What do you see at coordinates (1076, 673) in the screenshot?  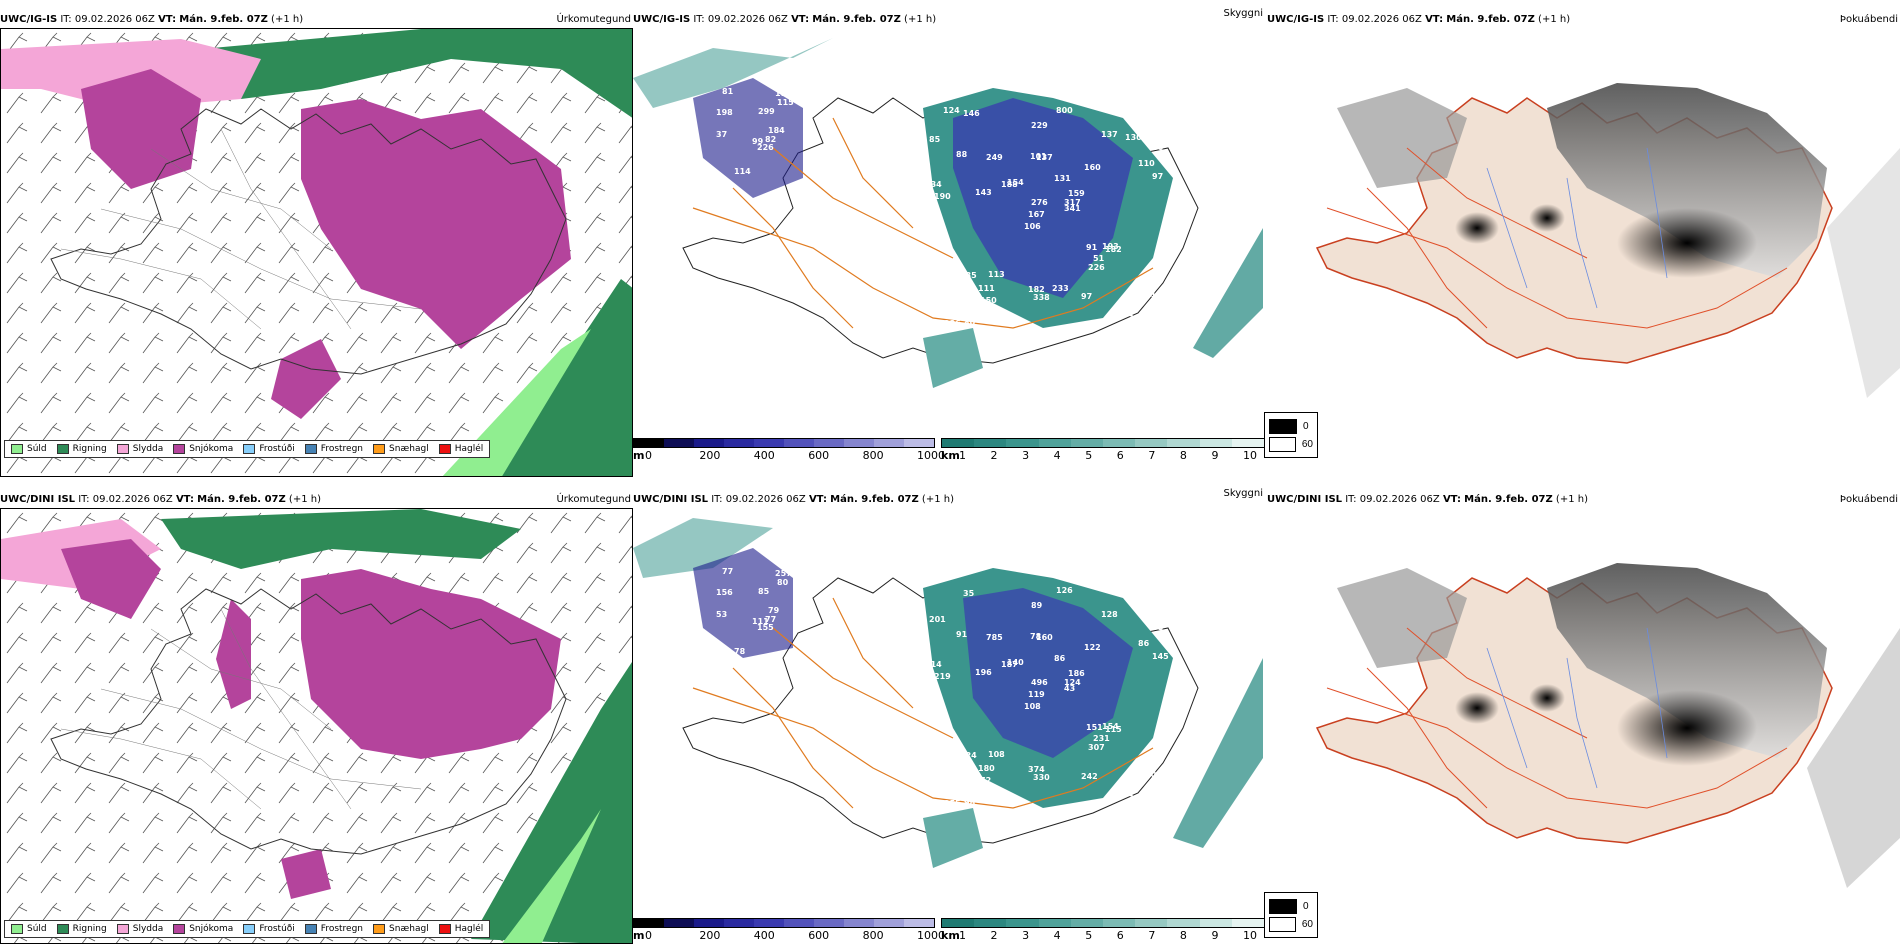 I see `elevation-label: 186` at bounding box center [1076, 673].